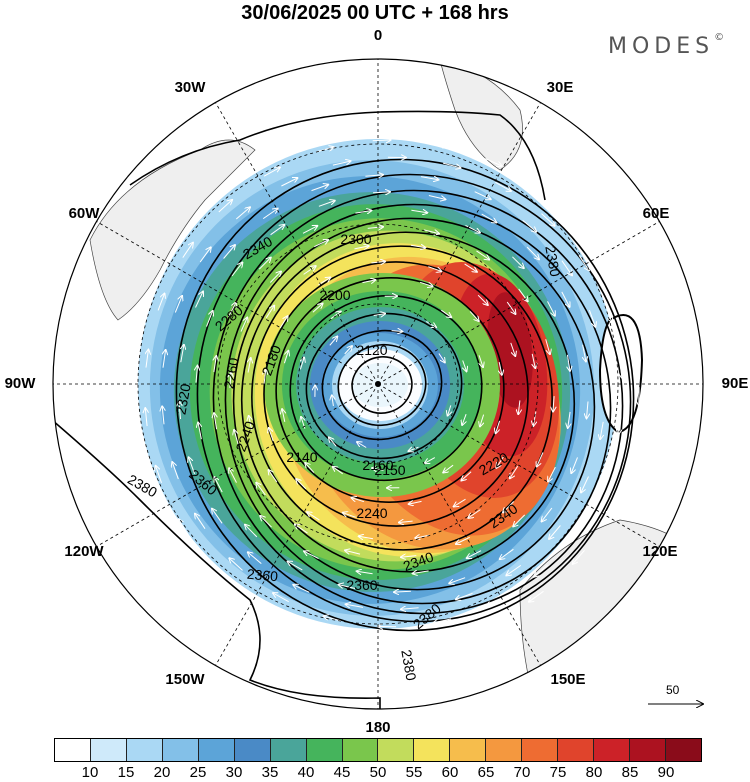 The image size is (750, 782). What do you see at coordinates (371, 513) in the screenshot?
I see `contour-label: 2240` at bounding box center [371, 513].